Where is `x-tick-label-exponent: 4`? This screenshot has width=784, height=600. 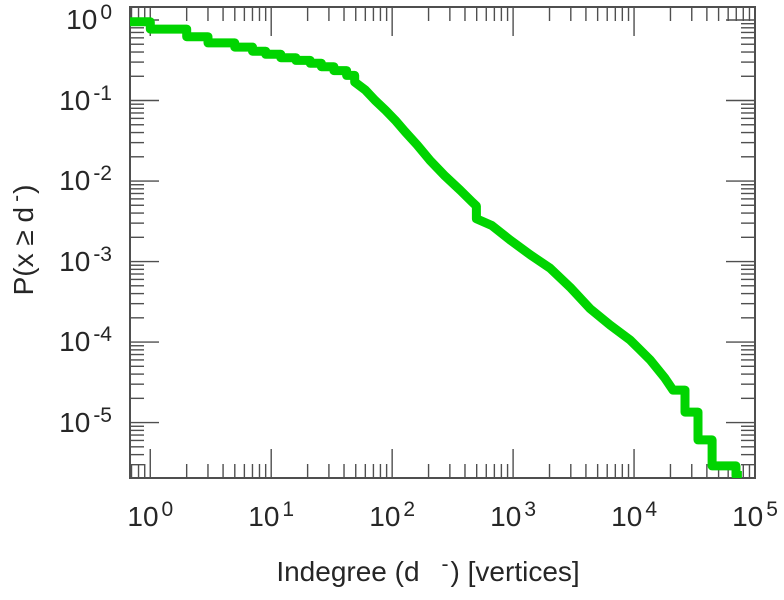
x-tick-label-exponent: 4 is located at coordinates (651, 509).